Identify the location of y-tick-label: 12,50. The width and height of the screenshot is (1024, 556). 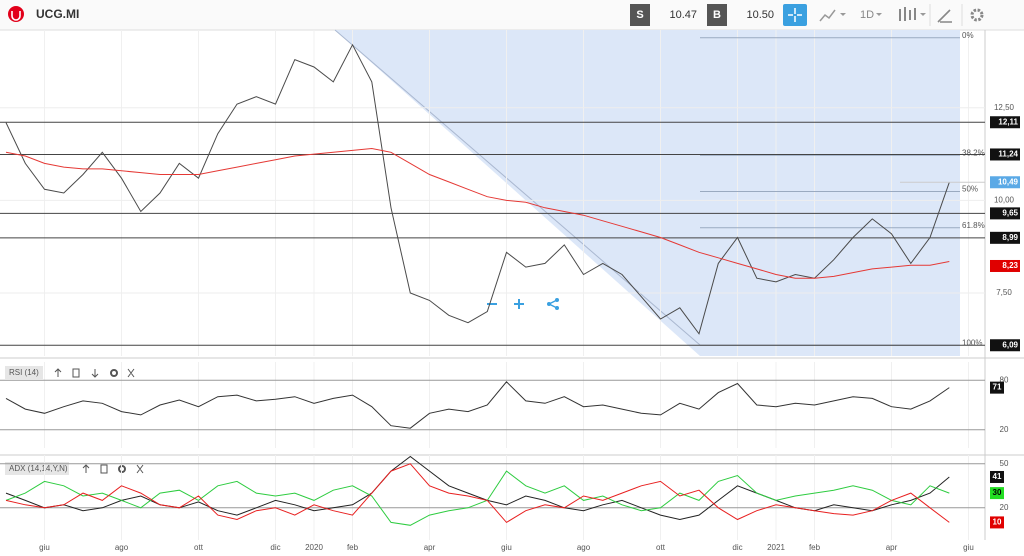
(1004, 107).